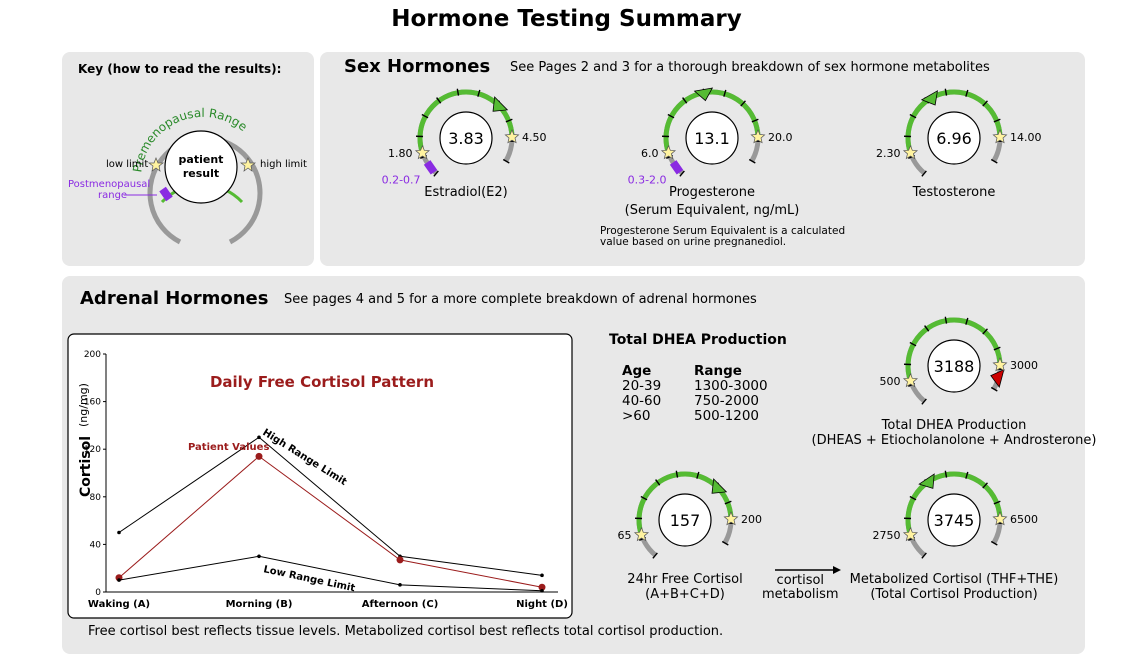 This screenshot has width=1133, height=660. What do you see at coordinates (430, 167) in the screenshot?
I see `sex-0-post-marker-icon` at bounding box center [430, 167].